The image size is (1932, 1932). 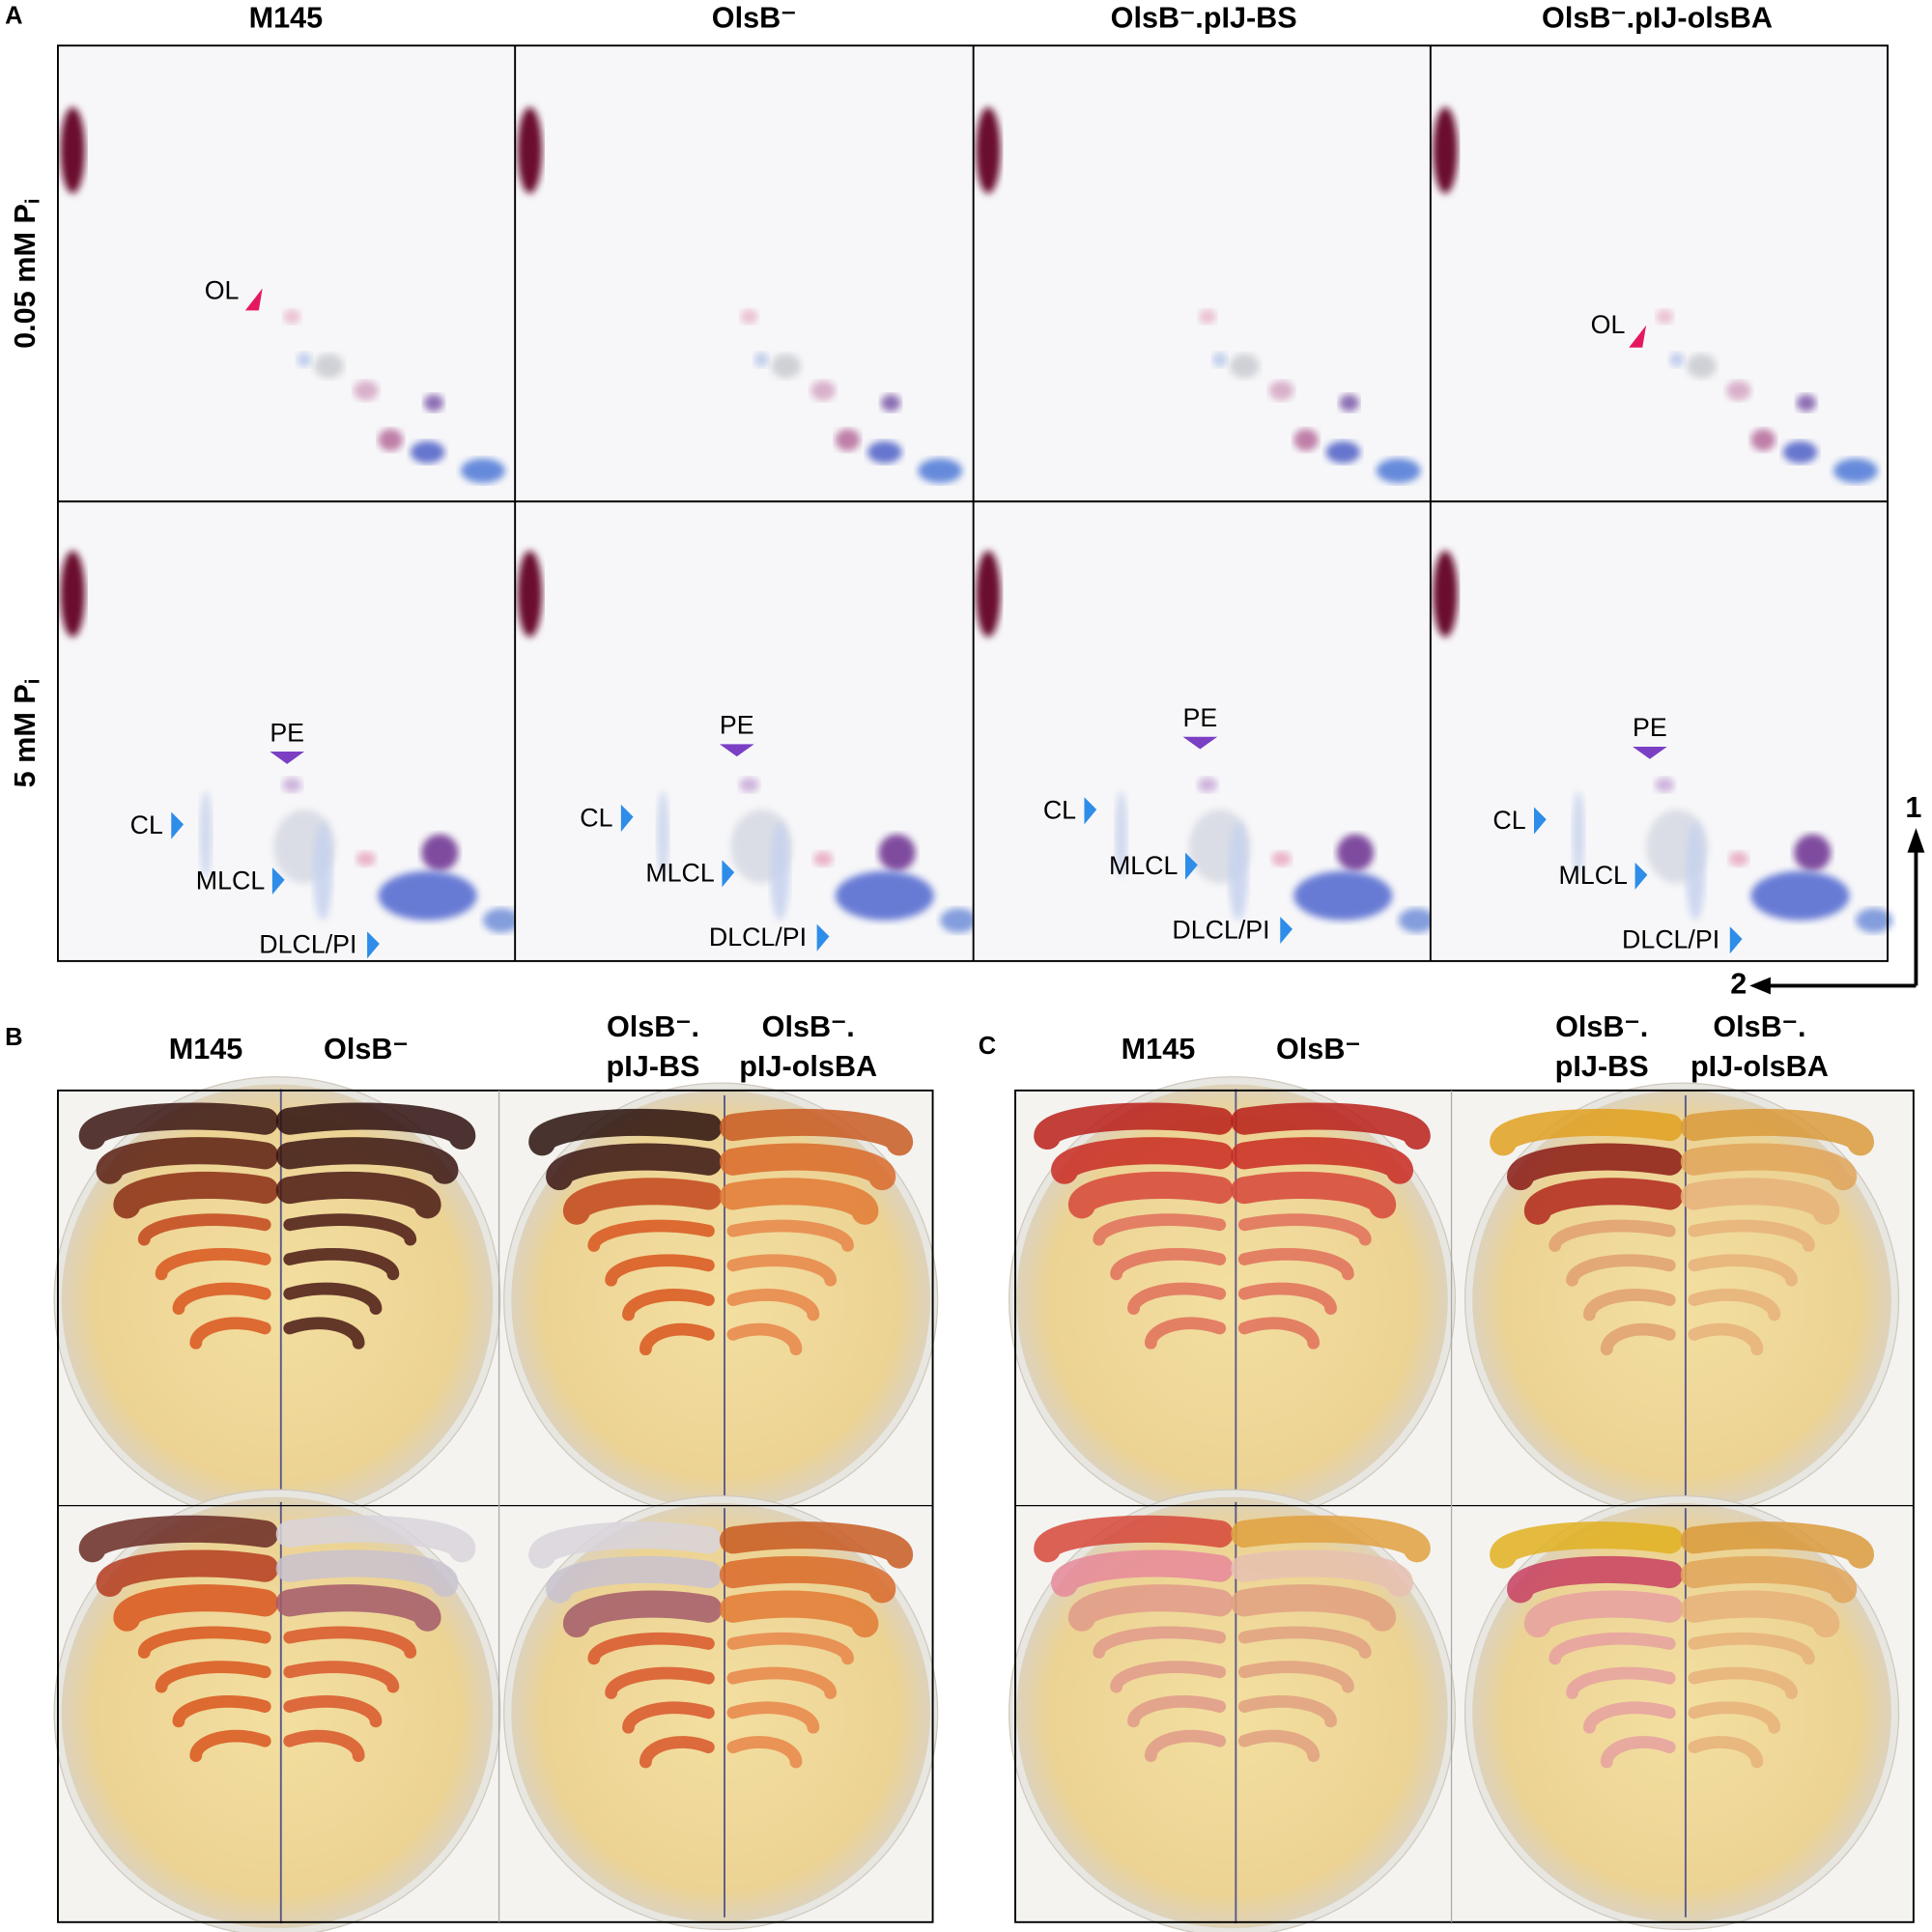 What do you see at coordinates (33, 201) in the screenshot?
I see `row-label-subscript: i` at bounding box center [33, 201].